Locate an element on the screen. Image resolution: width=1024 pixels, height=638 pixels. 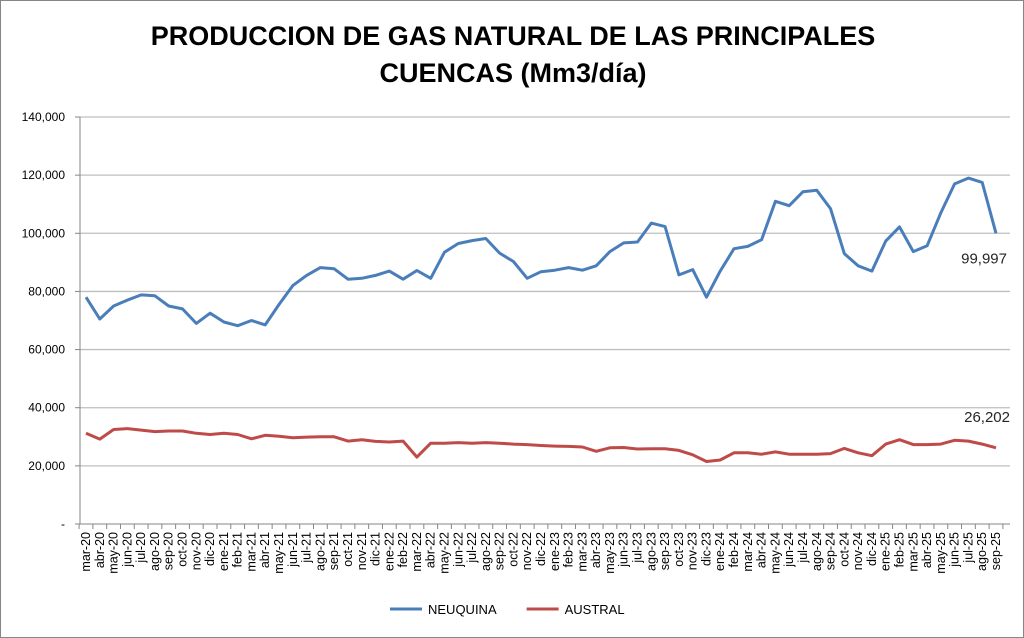
x-tick-label: nov-20 is located at coordinates (196, 551).